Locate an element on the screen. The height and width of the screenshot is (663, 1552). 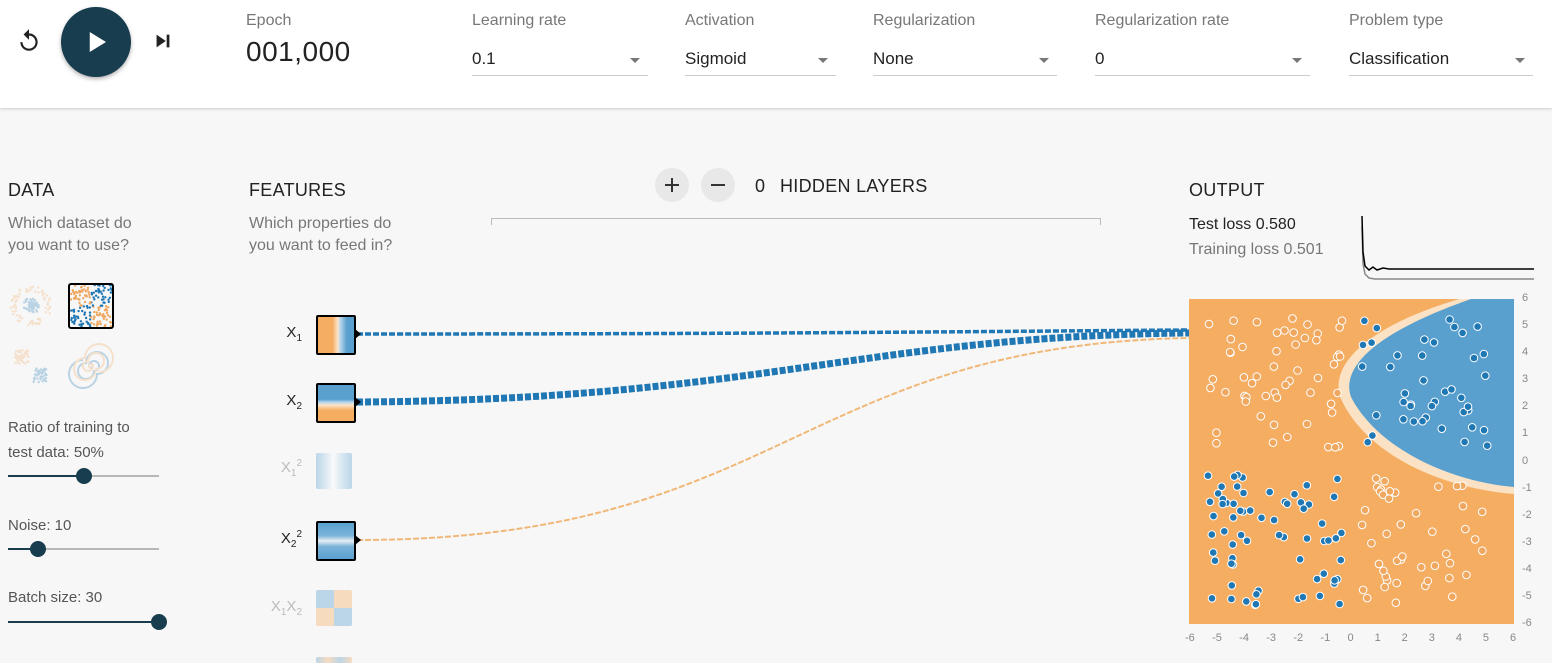
training-loss-line is located at coordinates (1448, 252).